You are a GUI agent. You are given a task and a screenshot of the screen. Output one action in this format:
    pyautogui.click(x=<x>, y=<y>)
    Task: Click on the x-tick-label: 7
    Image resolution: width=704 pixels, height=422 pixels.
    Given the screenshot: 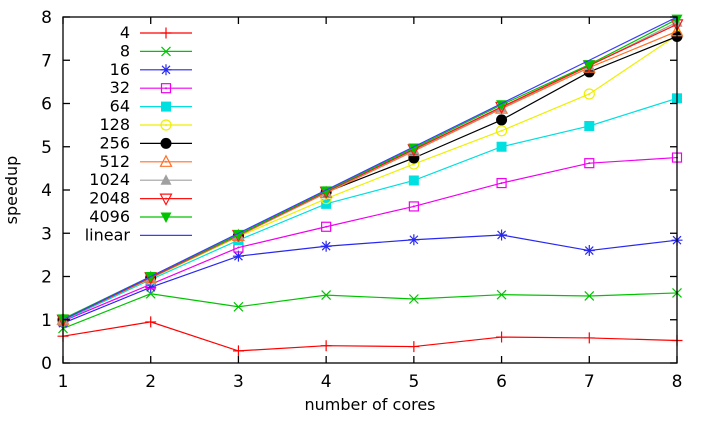 What is the action you would take?
    pyautogui.click(x=589, y=382)
    